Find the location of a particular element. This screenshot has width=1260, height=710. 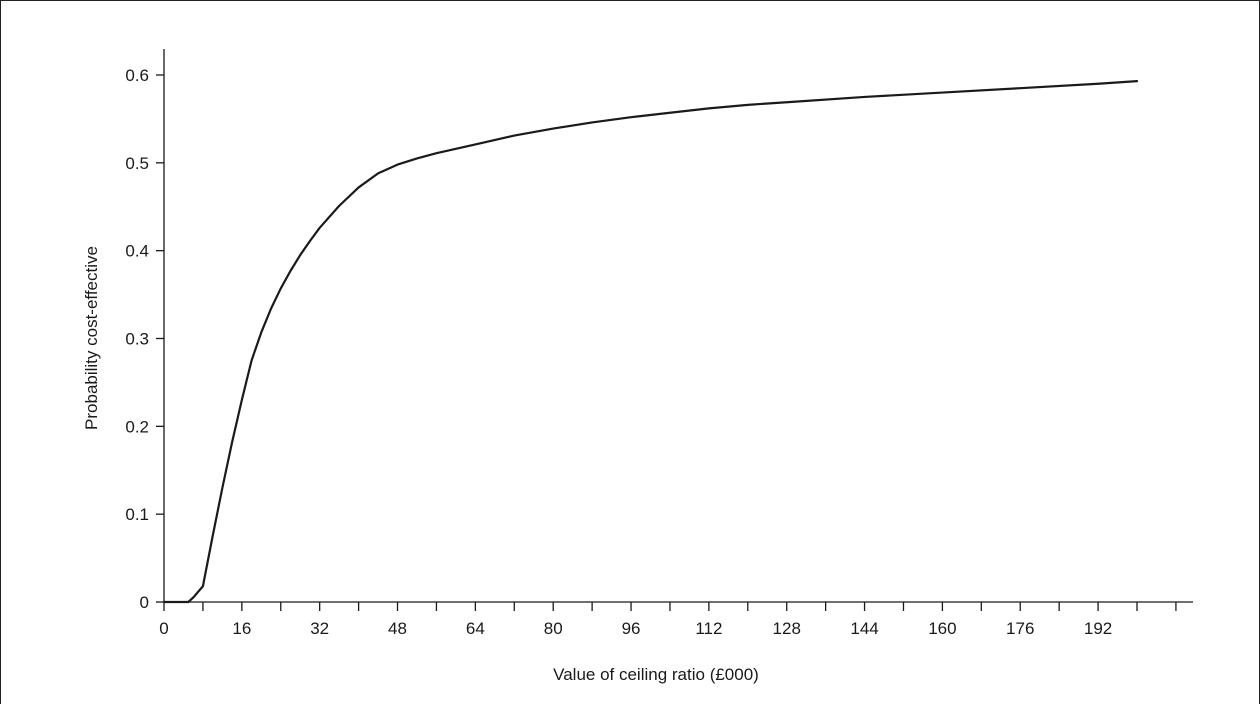

x-tick-label: 128 is located at coordinates (787, 628).